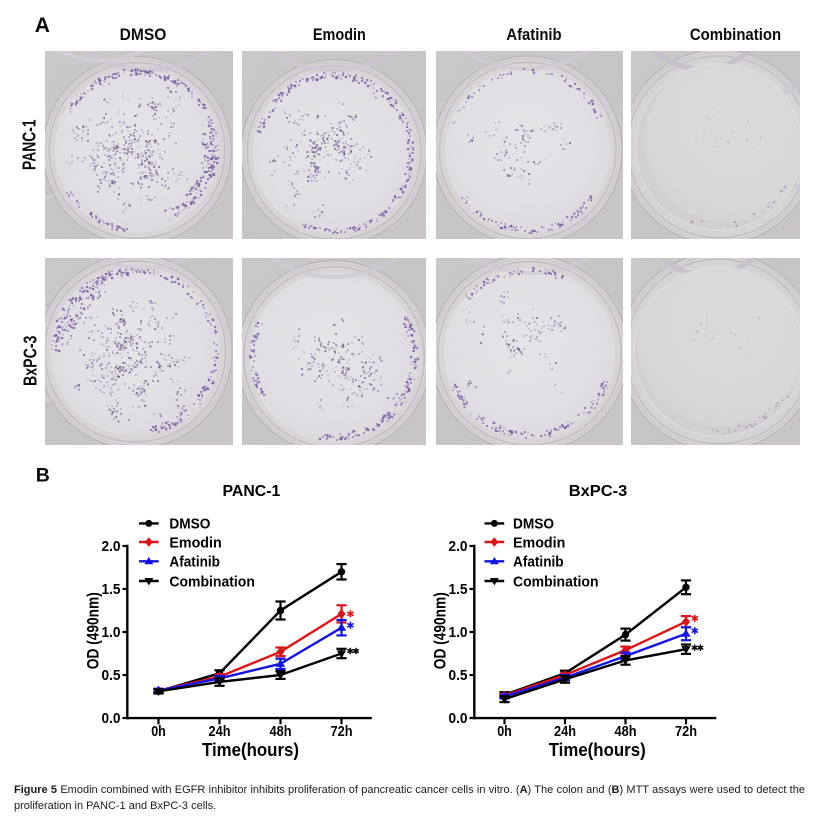  What do you see at coordinates (42, 25) in the screenshot?
I see `svg-text: A` at bounding box center [42, 25].